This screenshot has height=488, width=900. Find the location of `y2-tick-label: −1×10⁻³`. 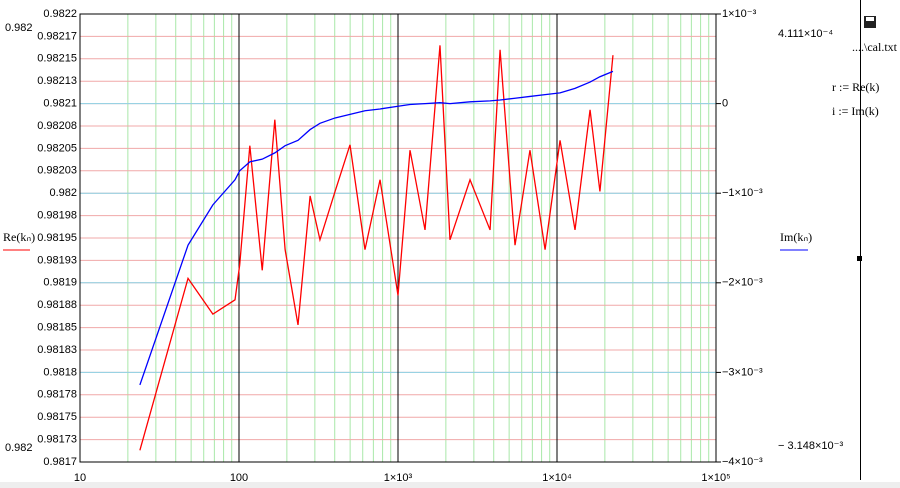

y2-tick-label: −1×10⁻³ is located at coordinates (742, 193).